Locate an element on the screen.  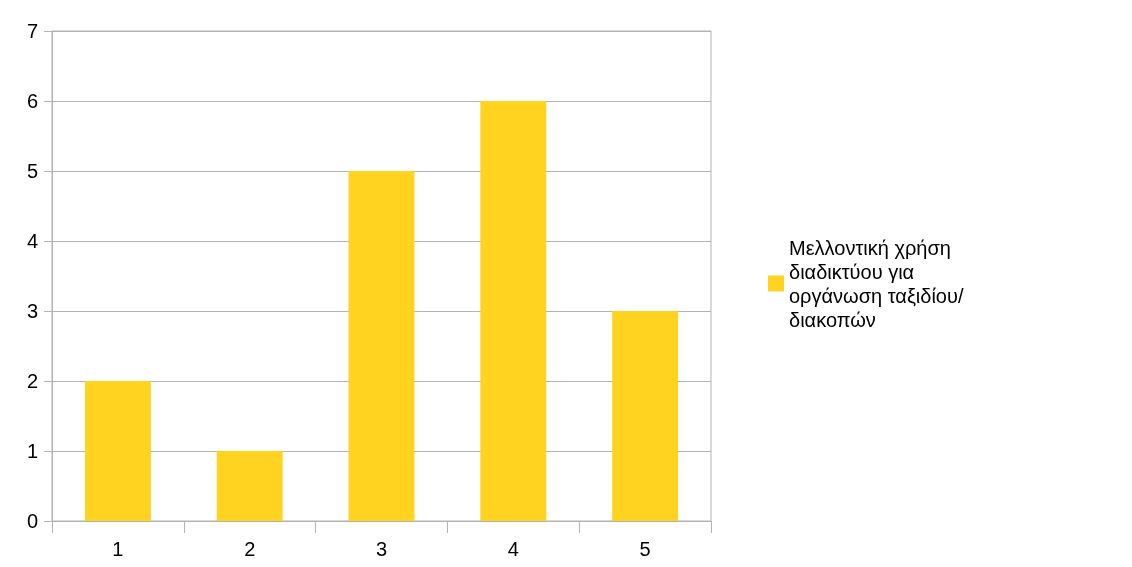
x-tick-label: 5 is located at coordinates (645, 549).